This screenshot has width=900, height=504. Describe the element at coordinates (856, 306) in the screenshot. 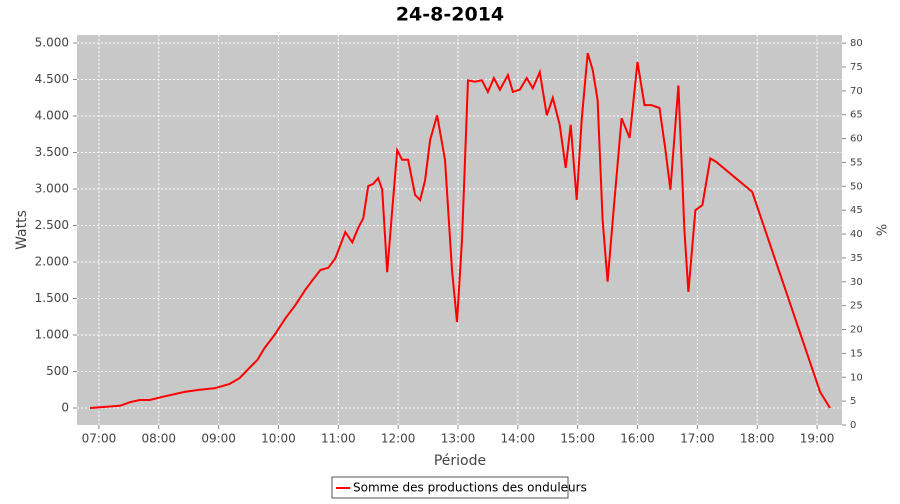

I see `y2-tick-label: 25` at that location.